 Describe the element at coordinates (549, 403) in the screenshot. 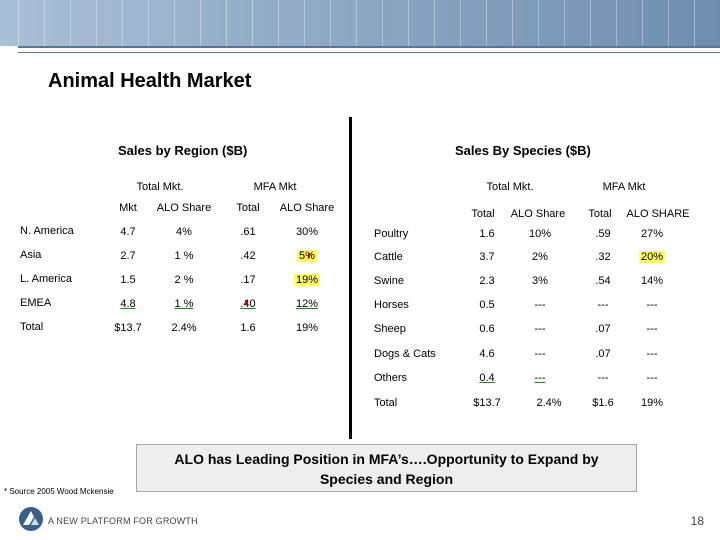

I see `species-alo: 2.4%` at that location.